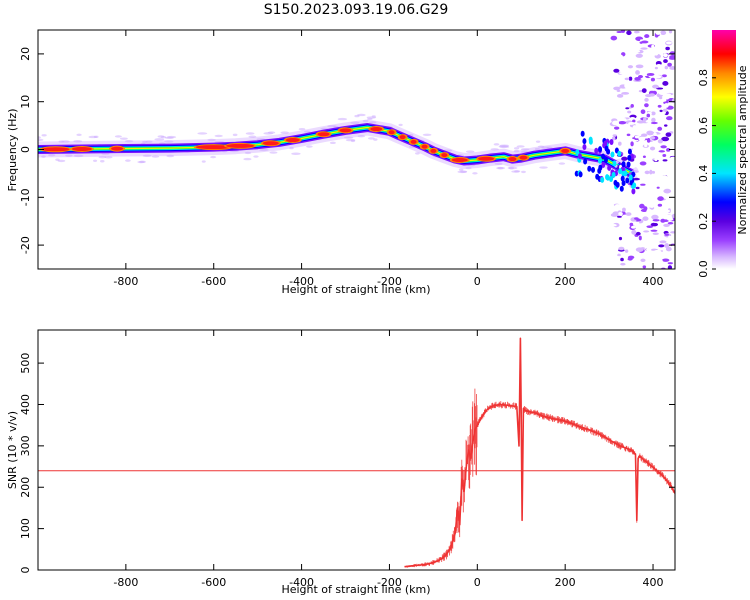  I want to click on snr-xtick-label: -400, so click(301, 582).